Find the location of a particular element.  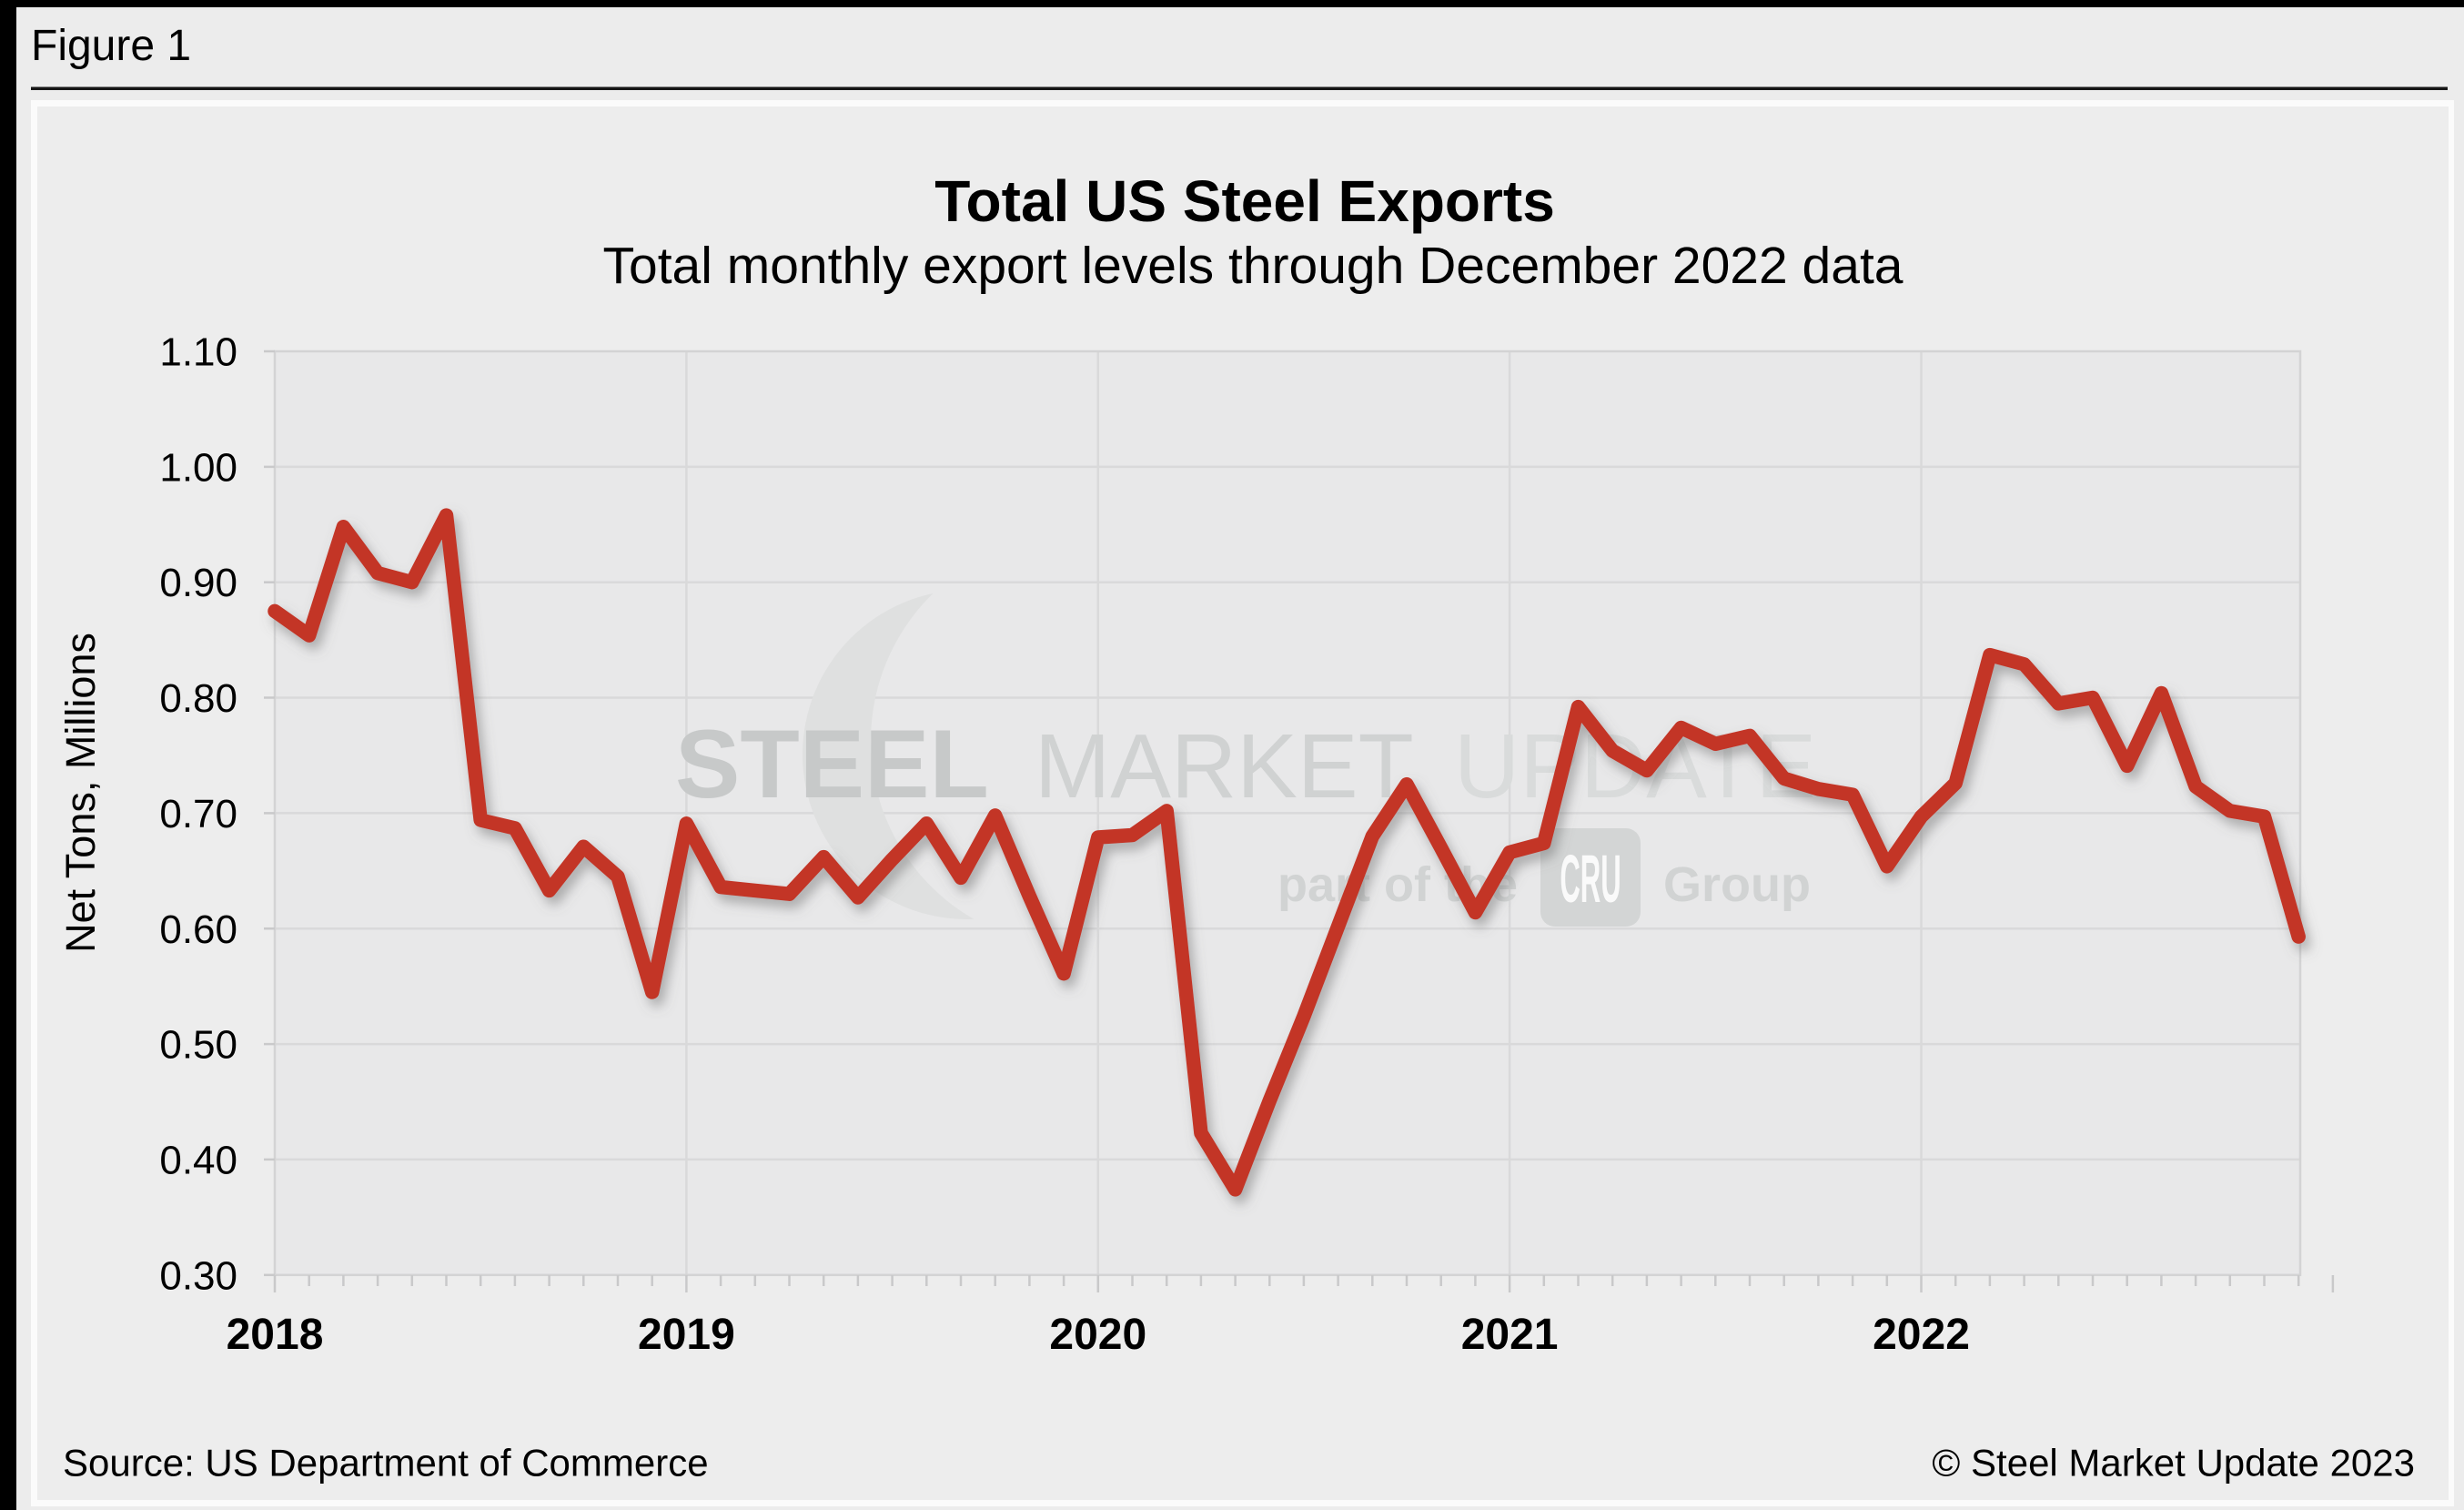

svg-text: Figure 1 is located at coordinates (111, 46).